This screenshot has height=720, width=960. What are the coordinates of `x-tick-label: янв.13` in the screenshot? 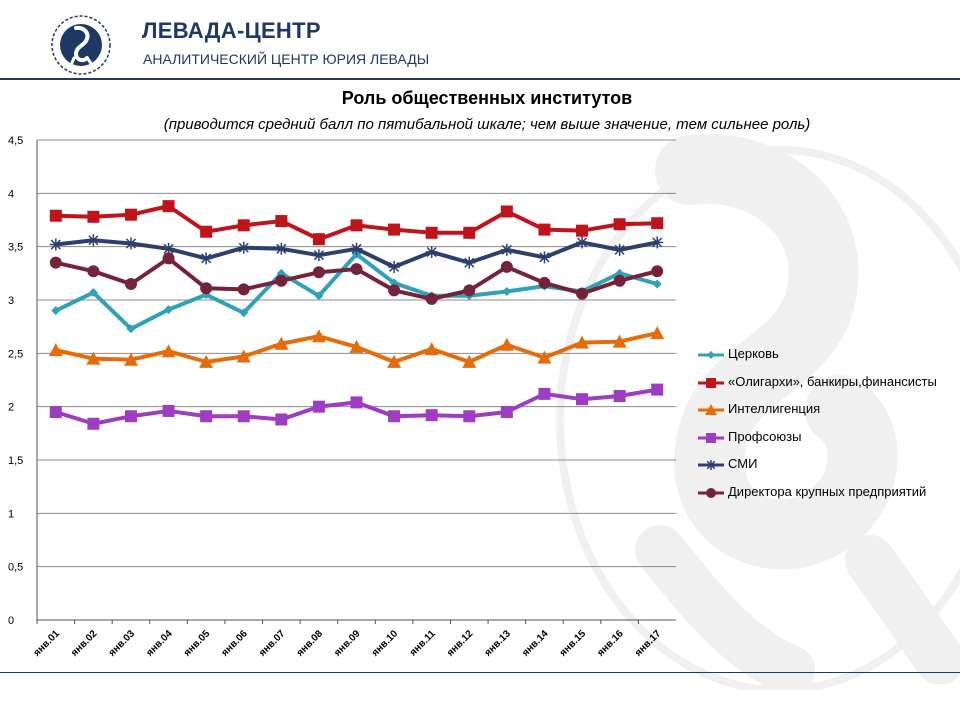 It's located at (498, 643).